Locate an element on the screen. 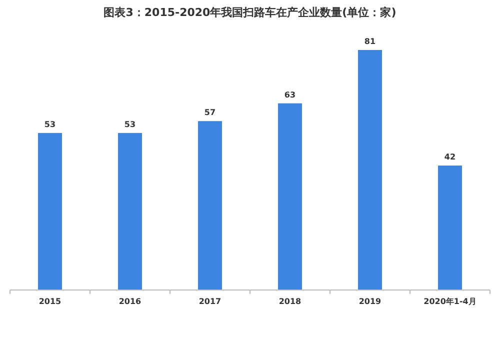 The width and height of the screenshot is (500, 362). x-tick-label: 2019 is located at coordinates (370, 301).